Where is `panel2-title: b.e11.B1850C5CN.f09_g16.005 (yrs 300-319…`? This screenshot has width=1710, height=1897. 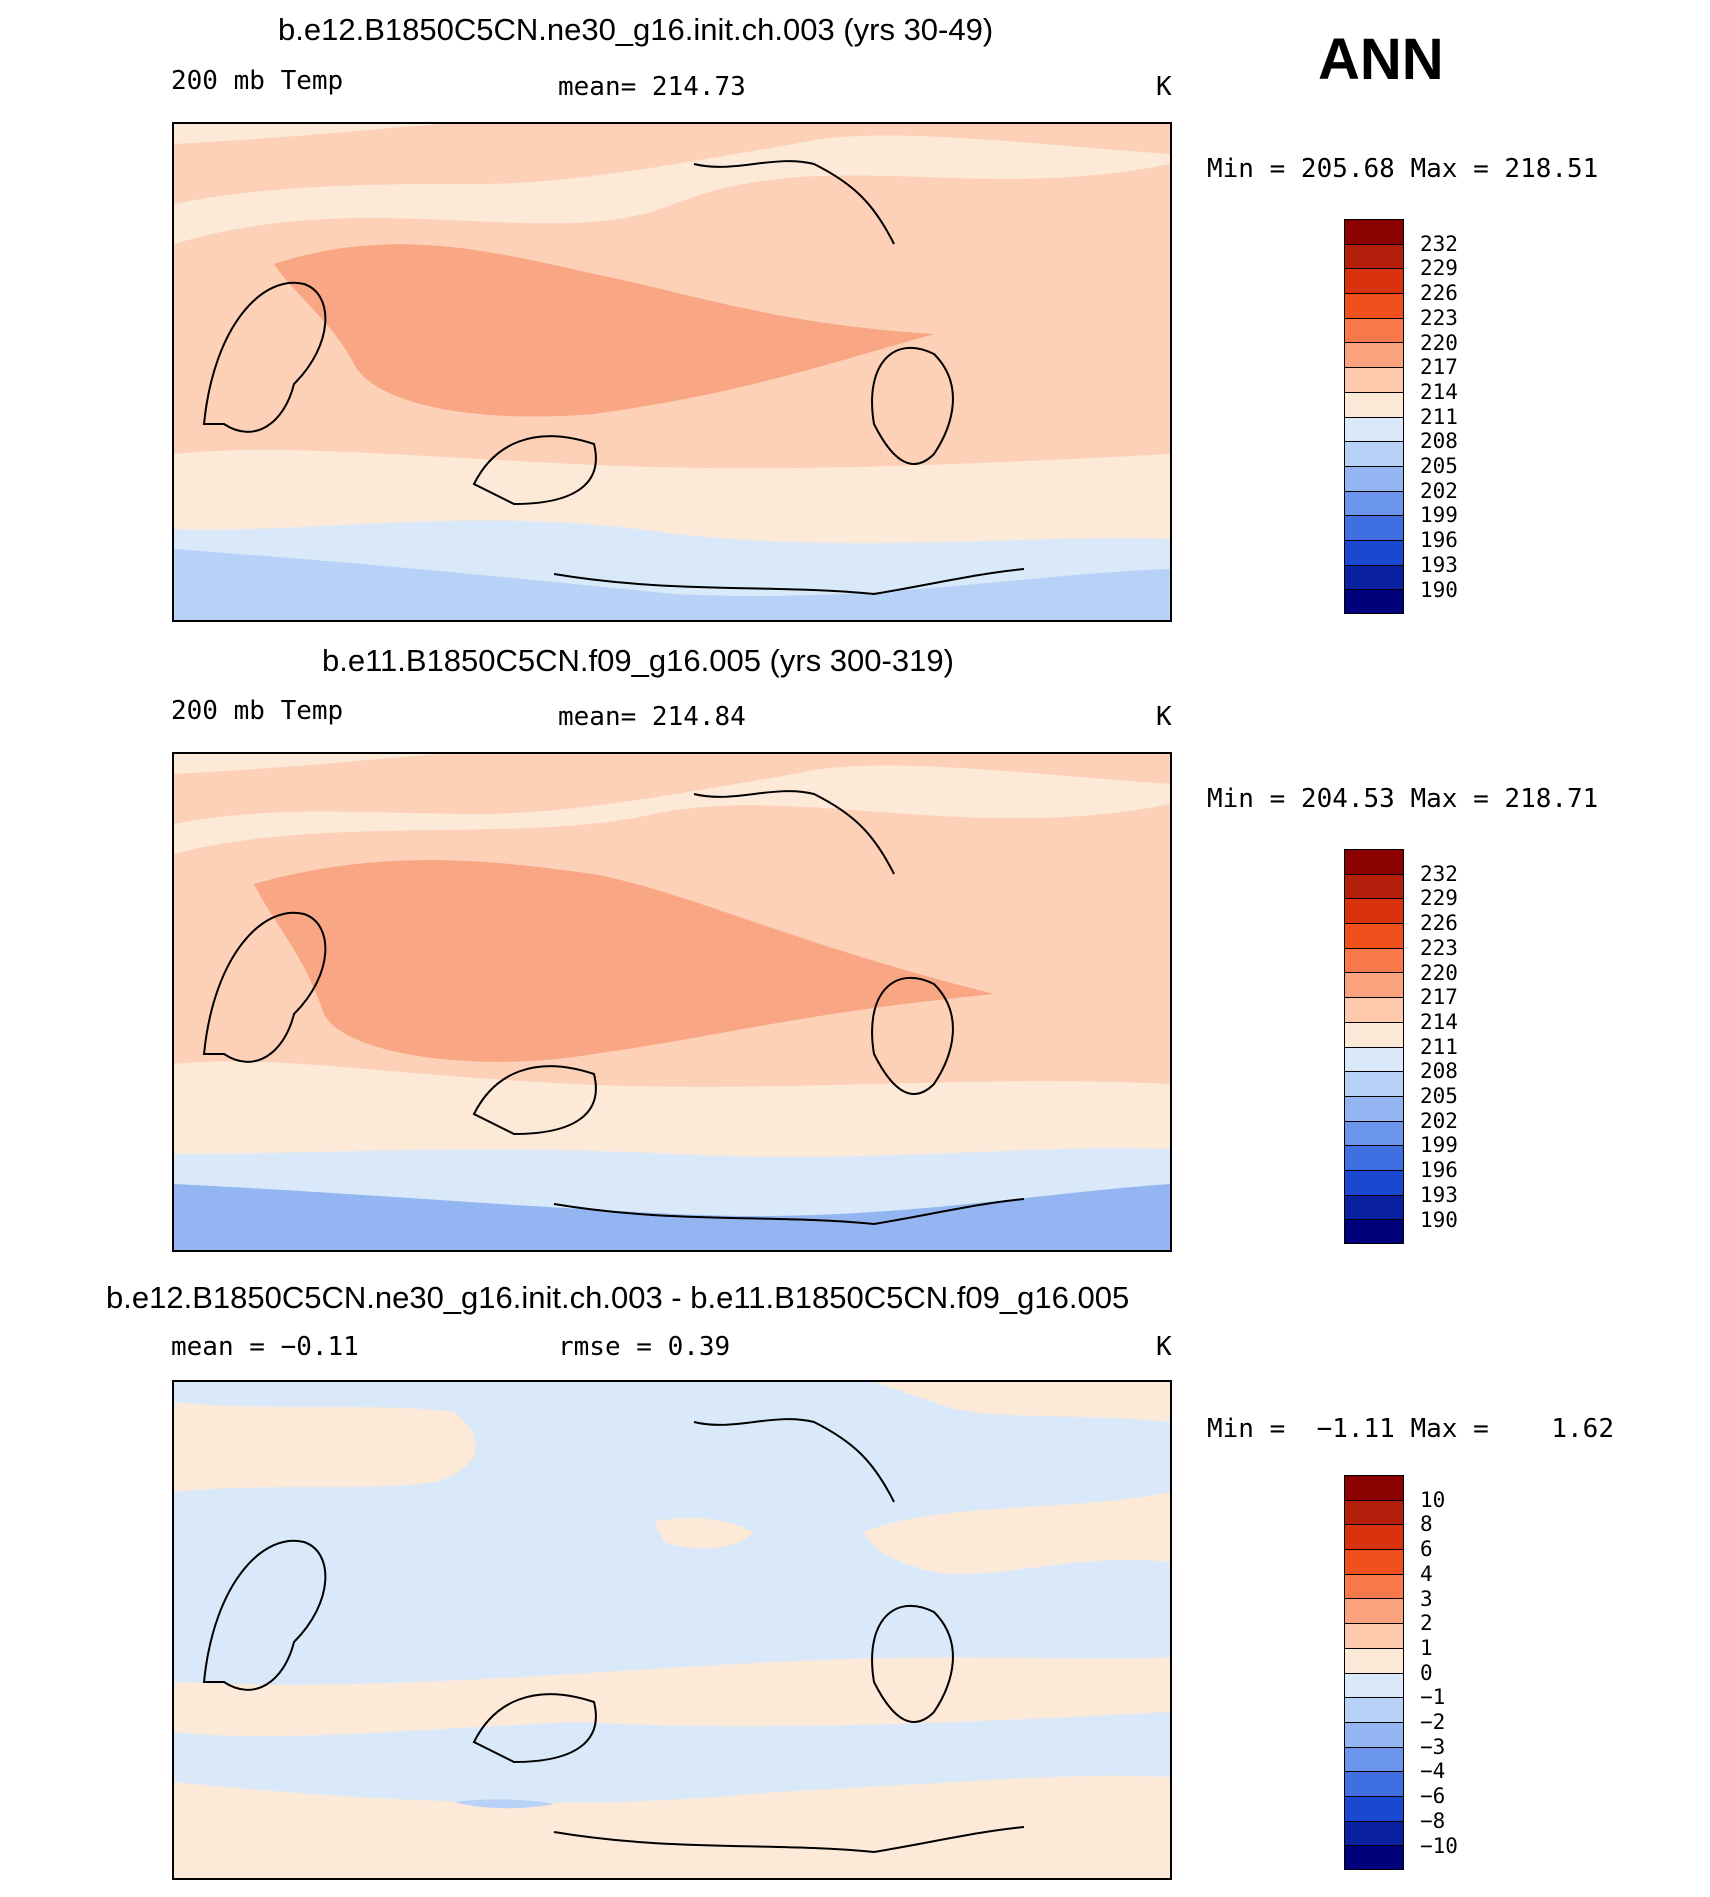
panel2-title: b.e11.B1850C5CN.f09_g16.005 (yrs 300-319… is located at coordinates (638, 660).